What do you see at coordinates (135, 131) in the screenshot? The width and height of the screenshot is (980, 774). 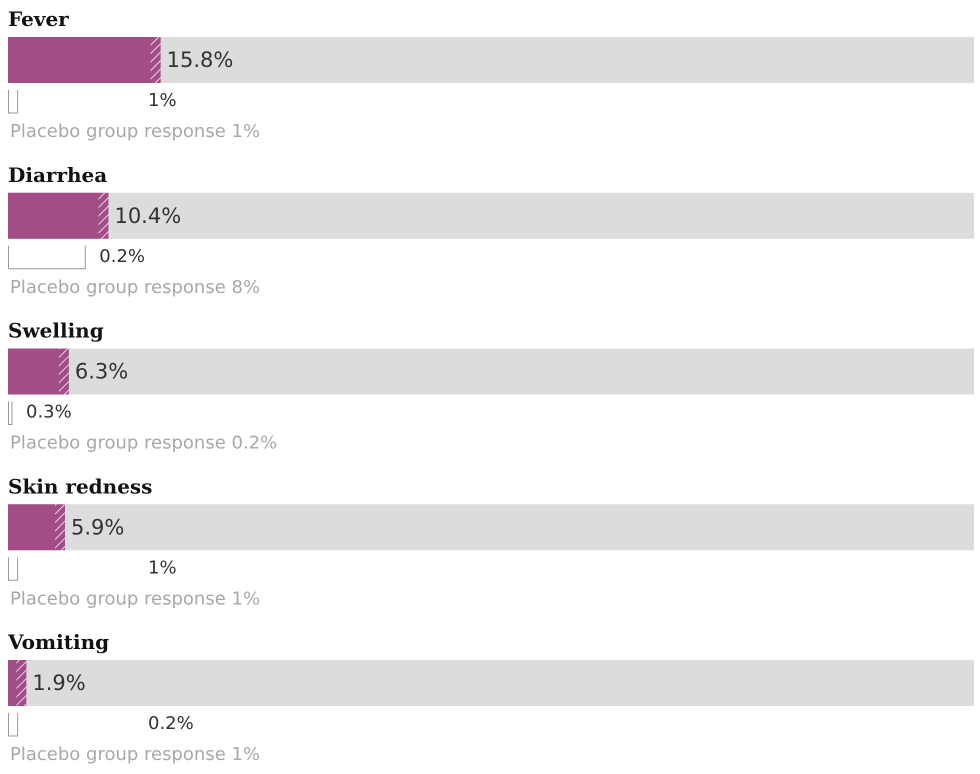 I see `placebo-note-fever: Placebo group response 1%` at bounding box center [135, 131].